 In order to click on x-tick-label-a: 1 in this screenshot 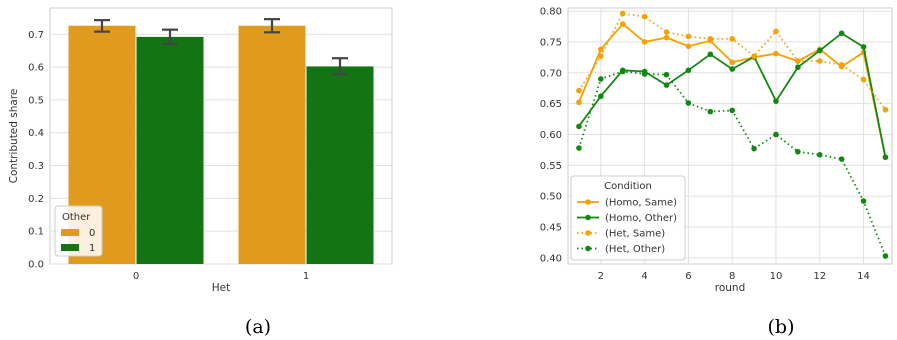, I will do `click(306, 276)`.